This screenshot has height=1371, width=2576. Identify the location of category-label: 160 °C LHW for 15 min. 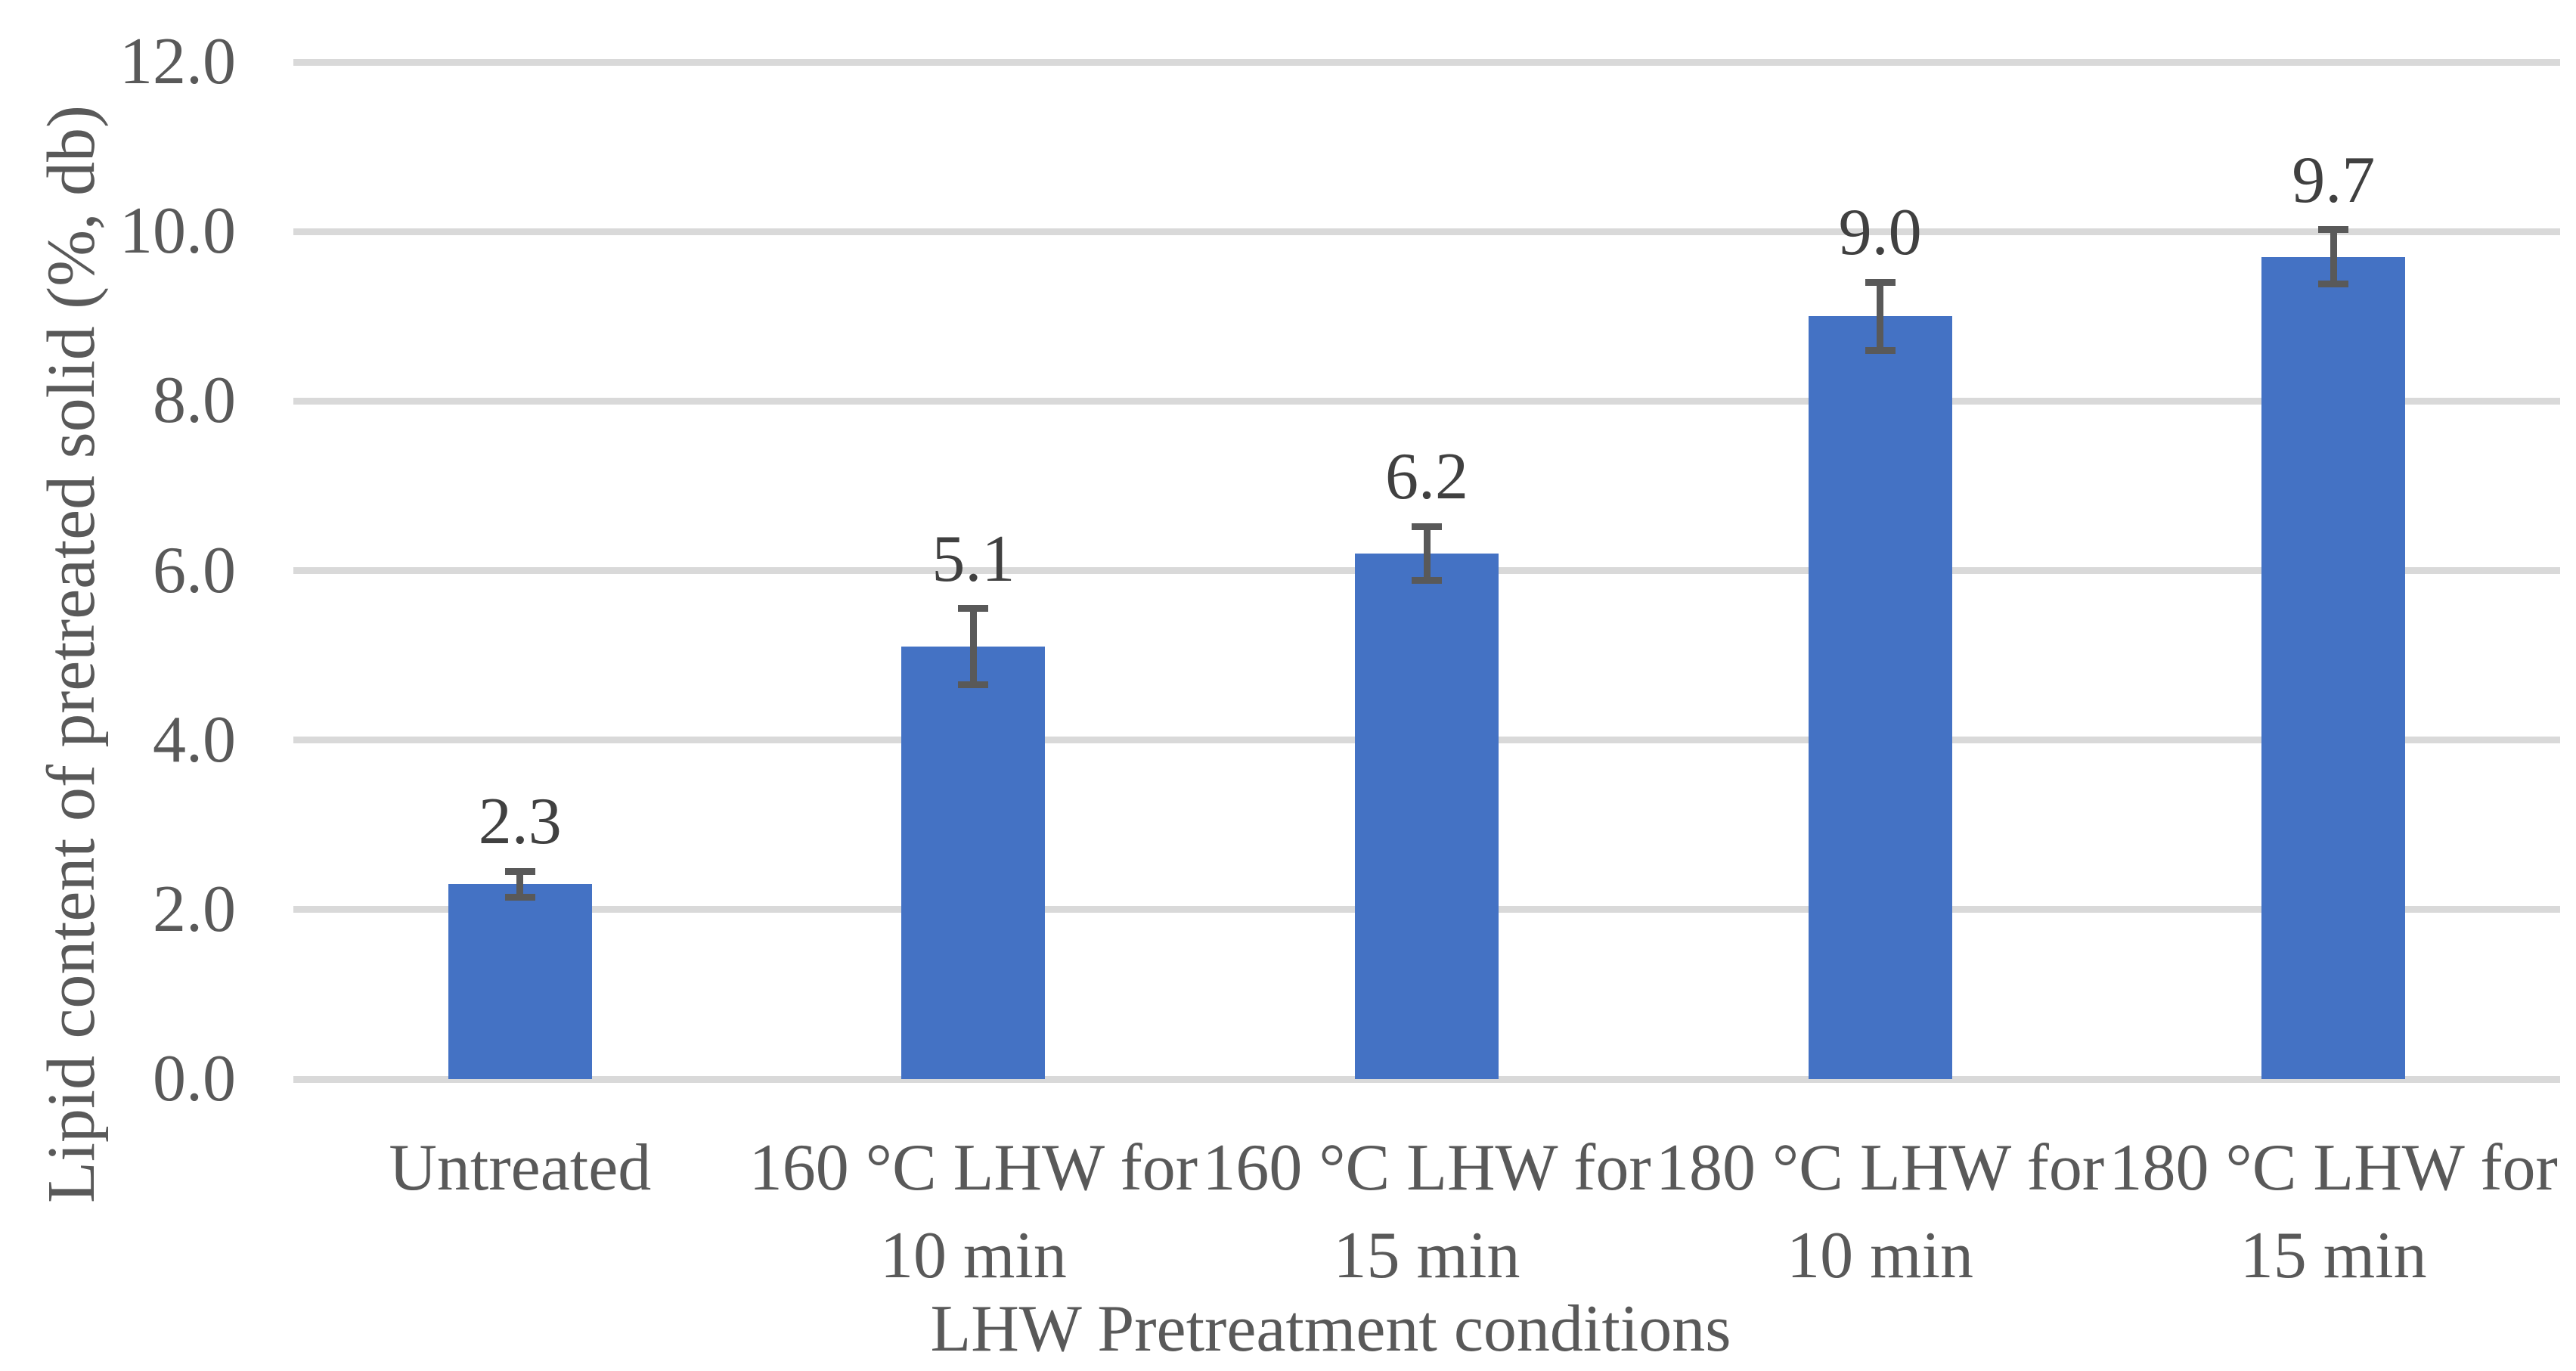
(1426, 1212).